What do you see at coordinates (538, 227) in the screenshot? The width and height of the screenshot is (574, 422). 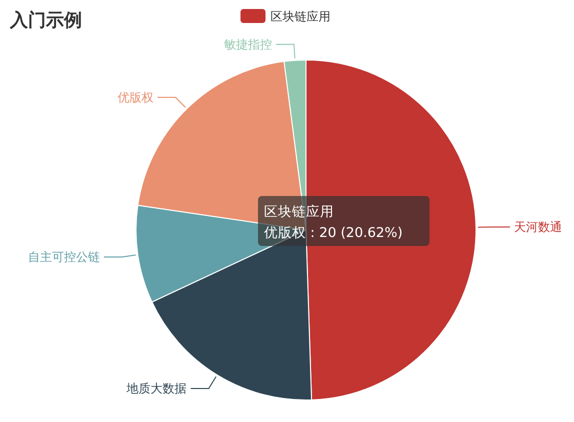 I see `slice-label: 天河数通` at bounding box center [538, 227].